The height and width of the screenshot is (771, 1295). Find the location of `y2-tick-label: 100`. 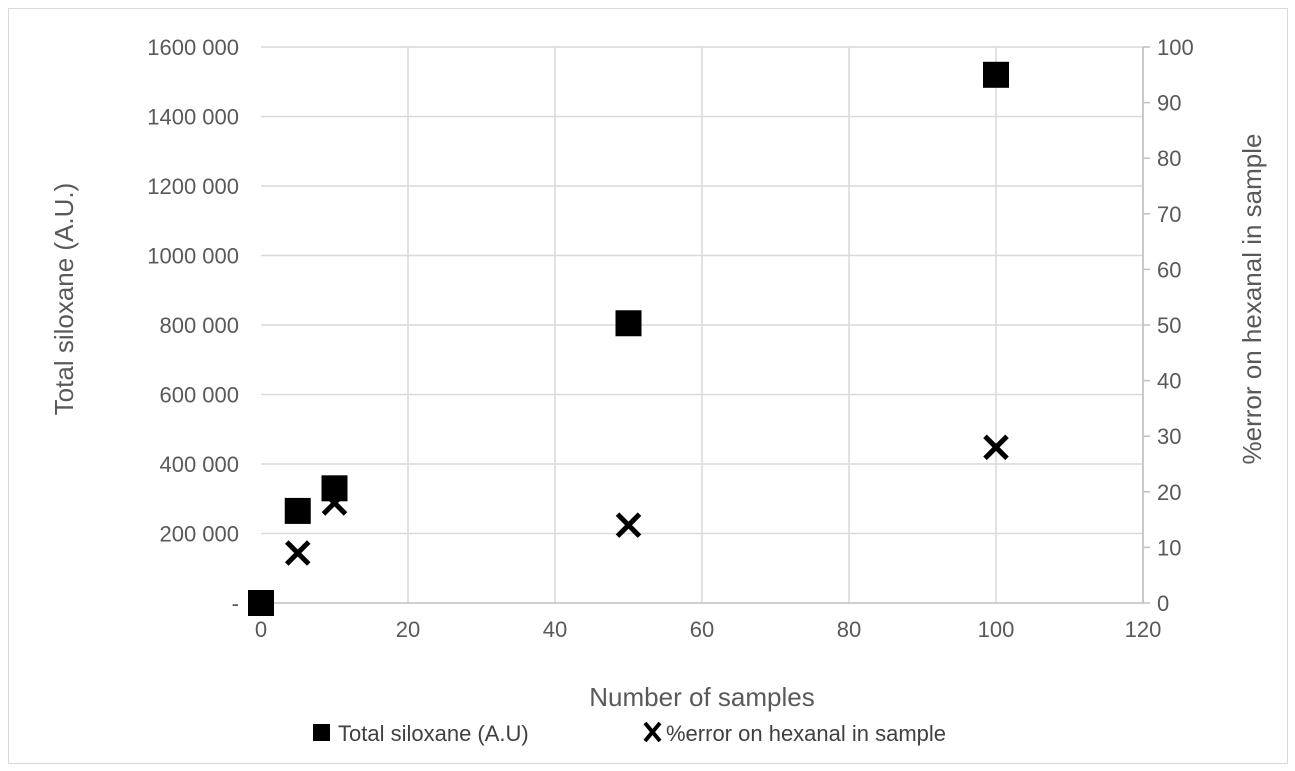

y2-tick-label: 100 is located at coordinates (1175, 47).